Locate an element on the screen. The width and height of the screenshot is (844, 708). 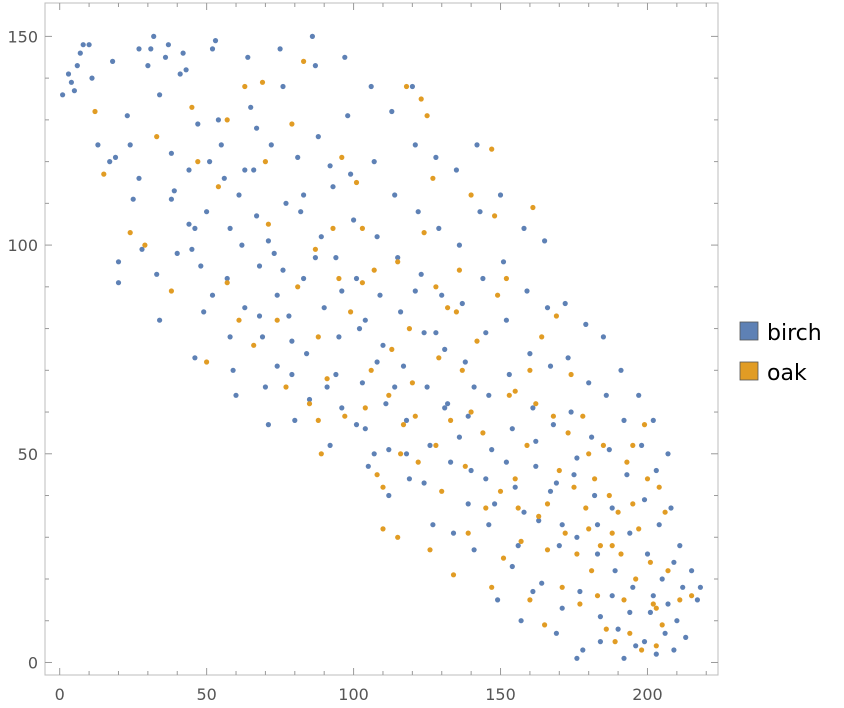
y-tick-label: 150 is located at coordinates (22, 36).